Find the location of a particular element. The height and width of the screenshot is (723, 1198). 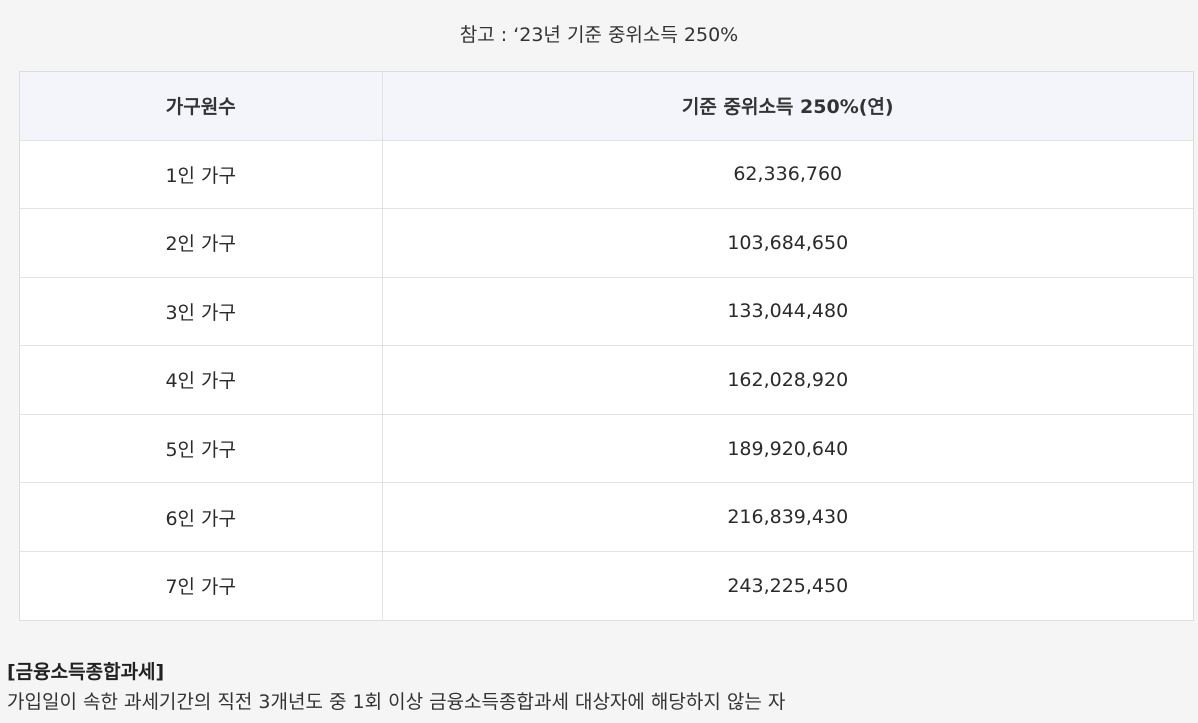

household-size-cell: 6인 가구 is located at coordinates (201, 517).